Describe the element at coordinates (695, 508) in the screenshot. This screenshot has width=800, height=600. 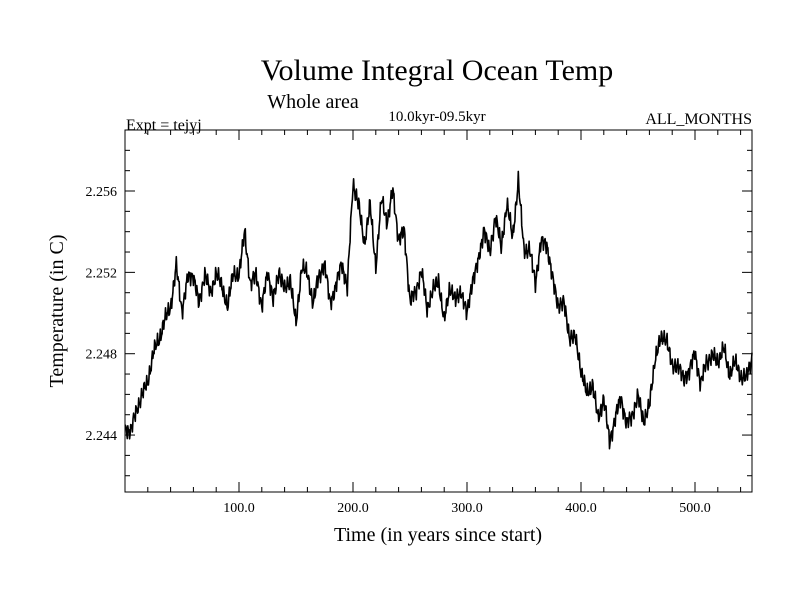
I see `x-tick-label: 500.0` at that location.